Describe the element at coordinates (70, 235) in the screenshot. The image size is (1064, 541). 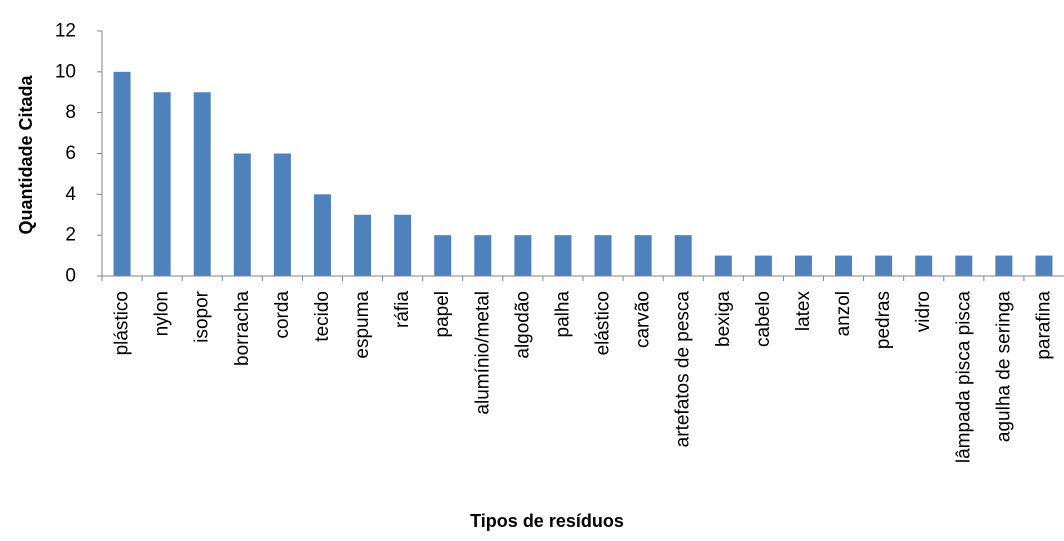
I see `y-tick-label: 2` at that location.